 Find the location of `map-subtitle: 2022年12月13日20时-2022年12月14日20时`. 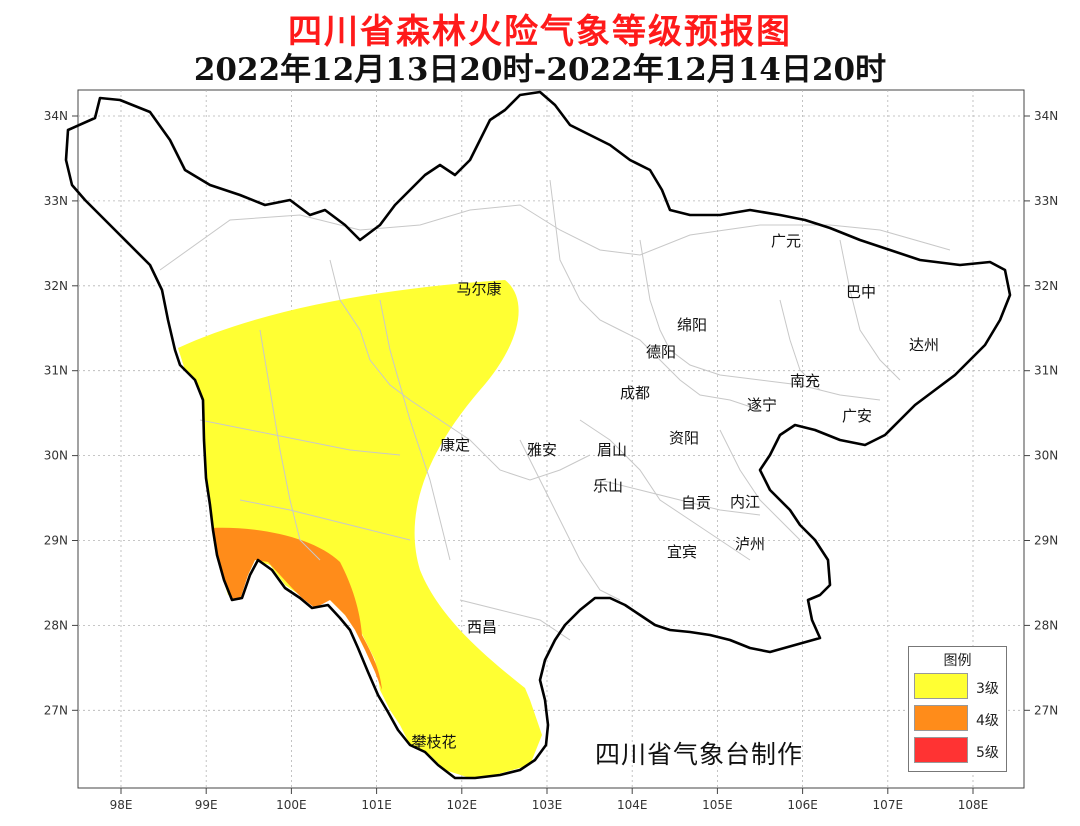

map-subtitle: 2022年12月13日20时-2022年12月14日20时 is located at coordinates (540, 70).